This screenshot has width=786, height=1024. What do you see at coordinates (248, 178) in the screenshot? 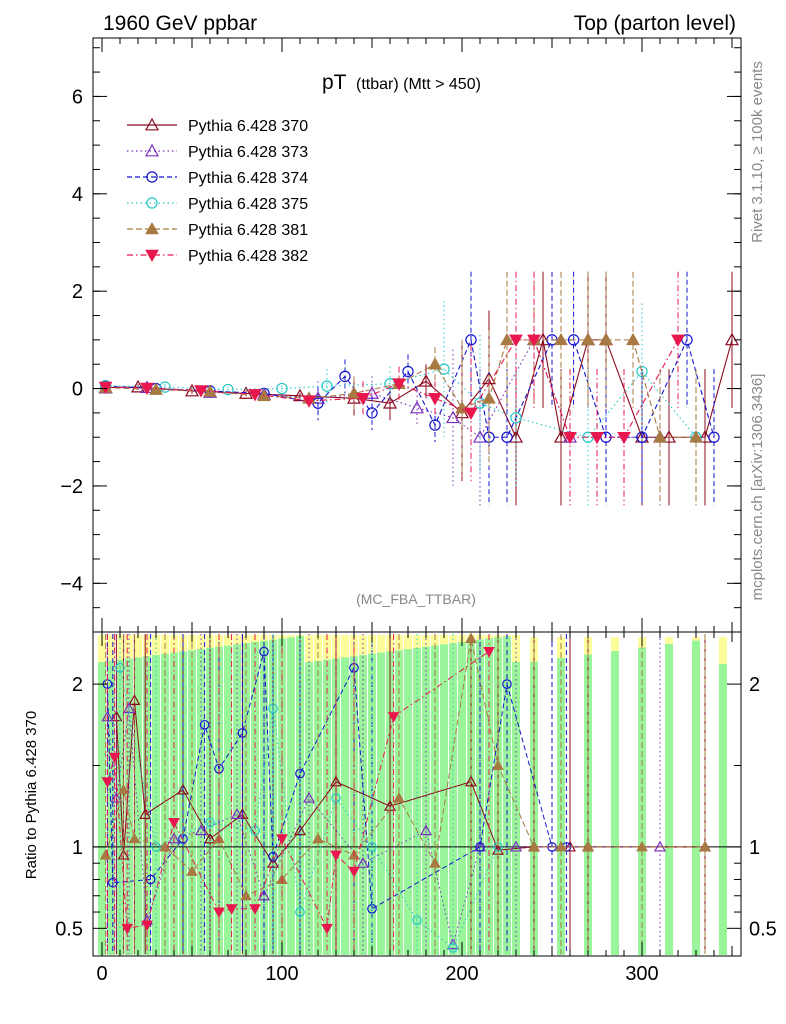
I see `legend-label: Pythia 6.428 374` at bounding box center [248, 178].